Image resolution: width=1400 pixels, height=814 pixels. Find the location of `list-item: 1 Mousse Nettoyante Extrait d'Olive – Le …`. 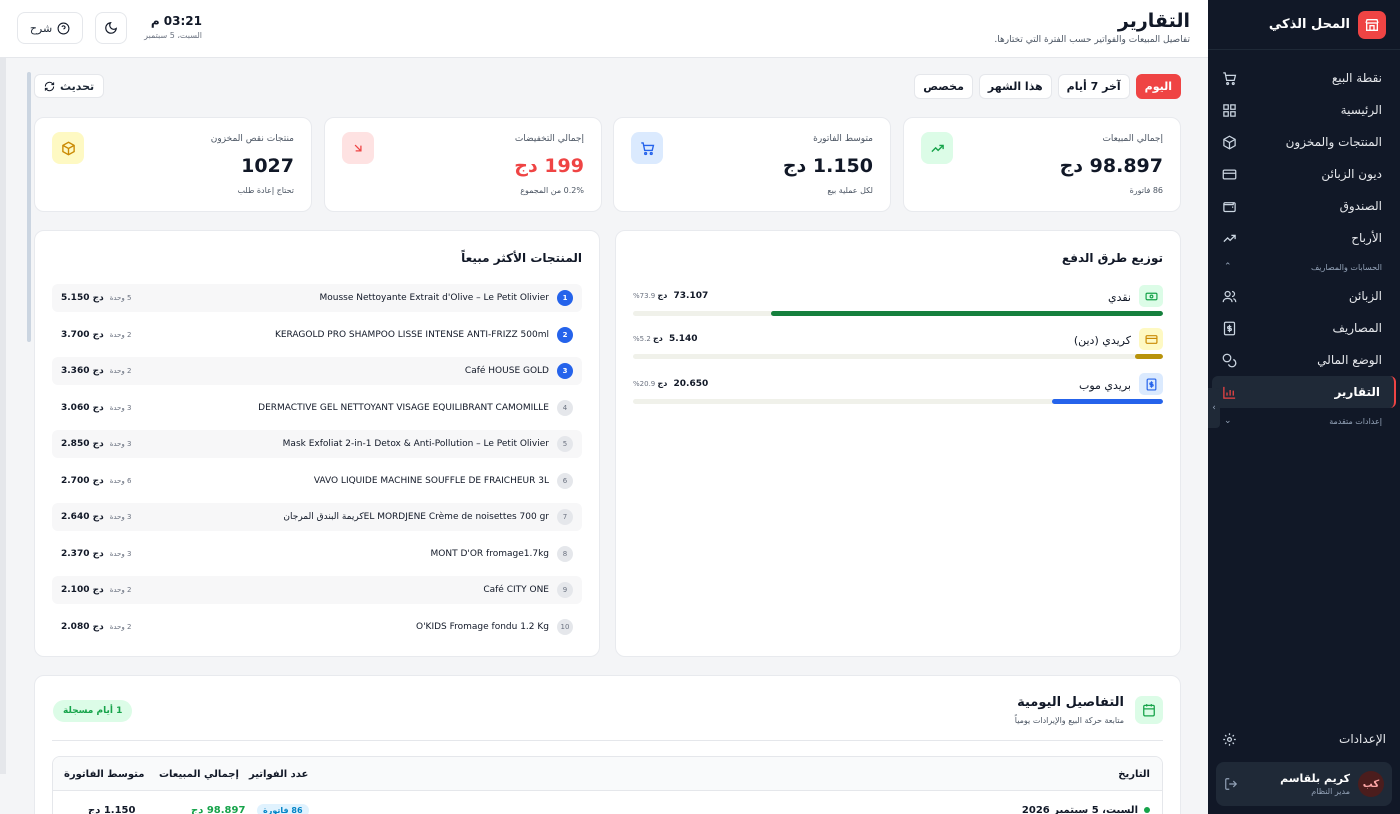

list-item: 1 Mousse Nettoyante Extrait d'Olive – Le … is located at coordinates (317, 298).